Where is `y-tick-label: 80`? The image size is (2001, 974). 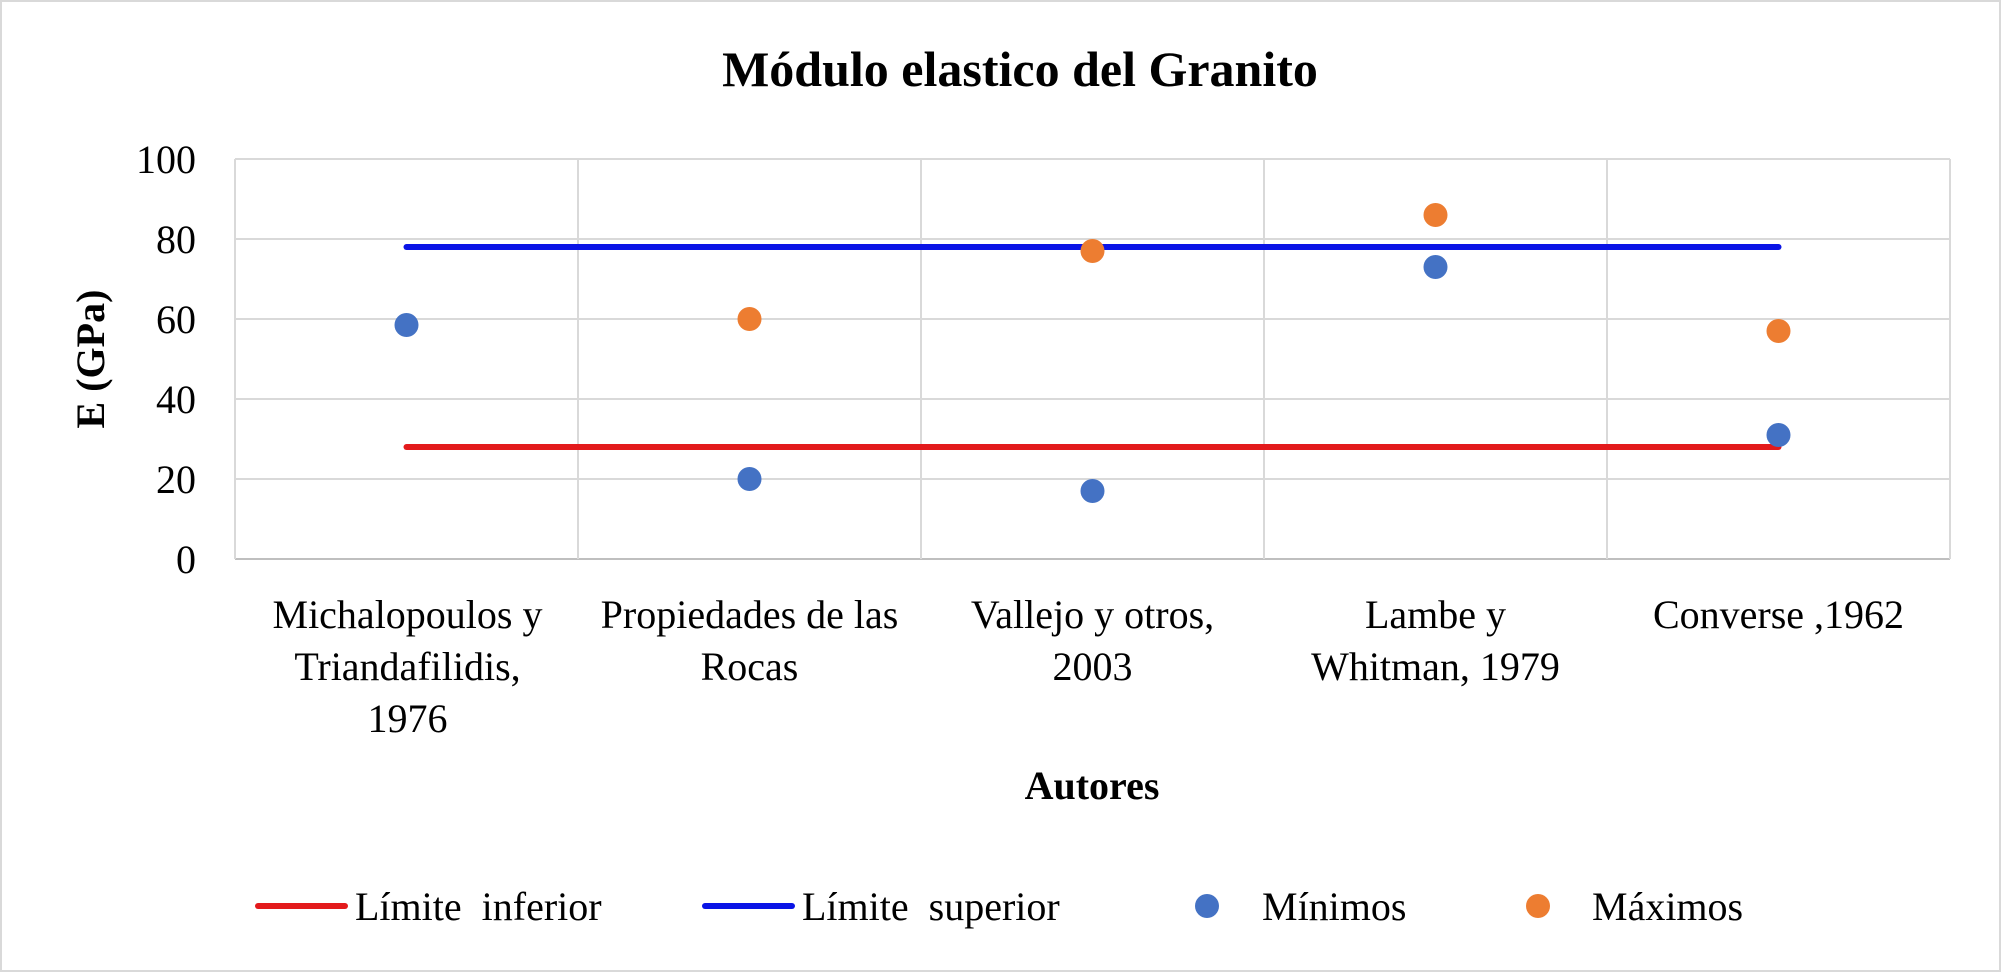
y-tick-label: 80 is located at coordinates (176, 239).